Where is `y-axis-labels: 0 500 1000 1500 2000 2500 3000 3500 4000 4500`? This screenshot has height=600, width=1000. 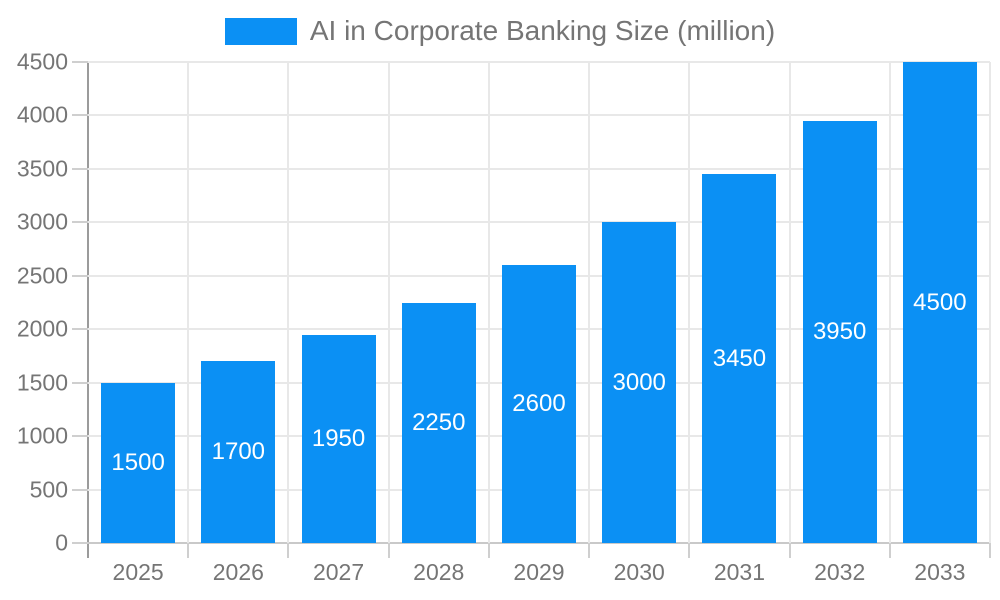 y-axis-labels: 0 500 1000 1500 2000 2500 3000 3500 4000 4500 is located at coordinates (34, 302).